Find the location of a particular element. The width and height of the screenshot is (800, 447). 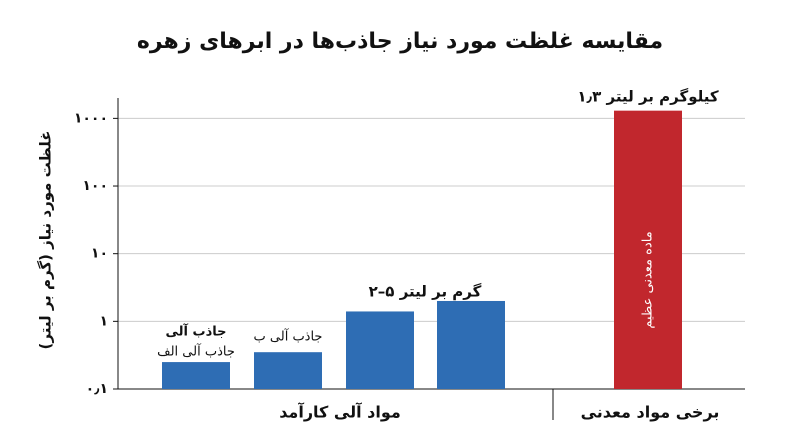

bar-label: جاذب آلی الف is located at coordinates (196, 351).